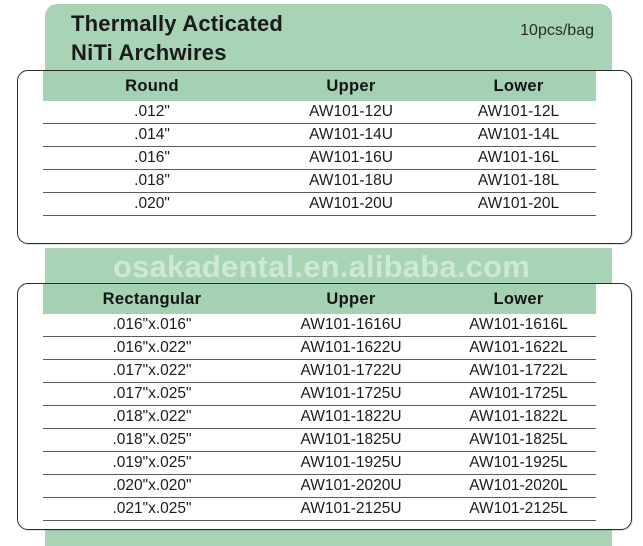 This screenshot has width=643, height=546. I want to click on wire-size-cell: .016"x.016", so click(152, 325).